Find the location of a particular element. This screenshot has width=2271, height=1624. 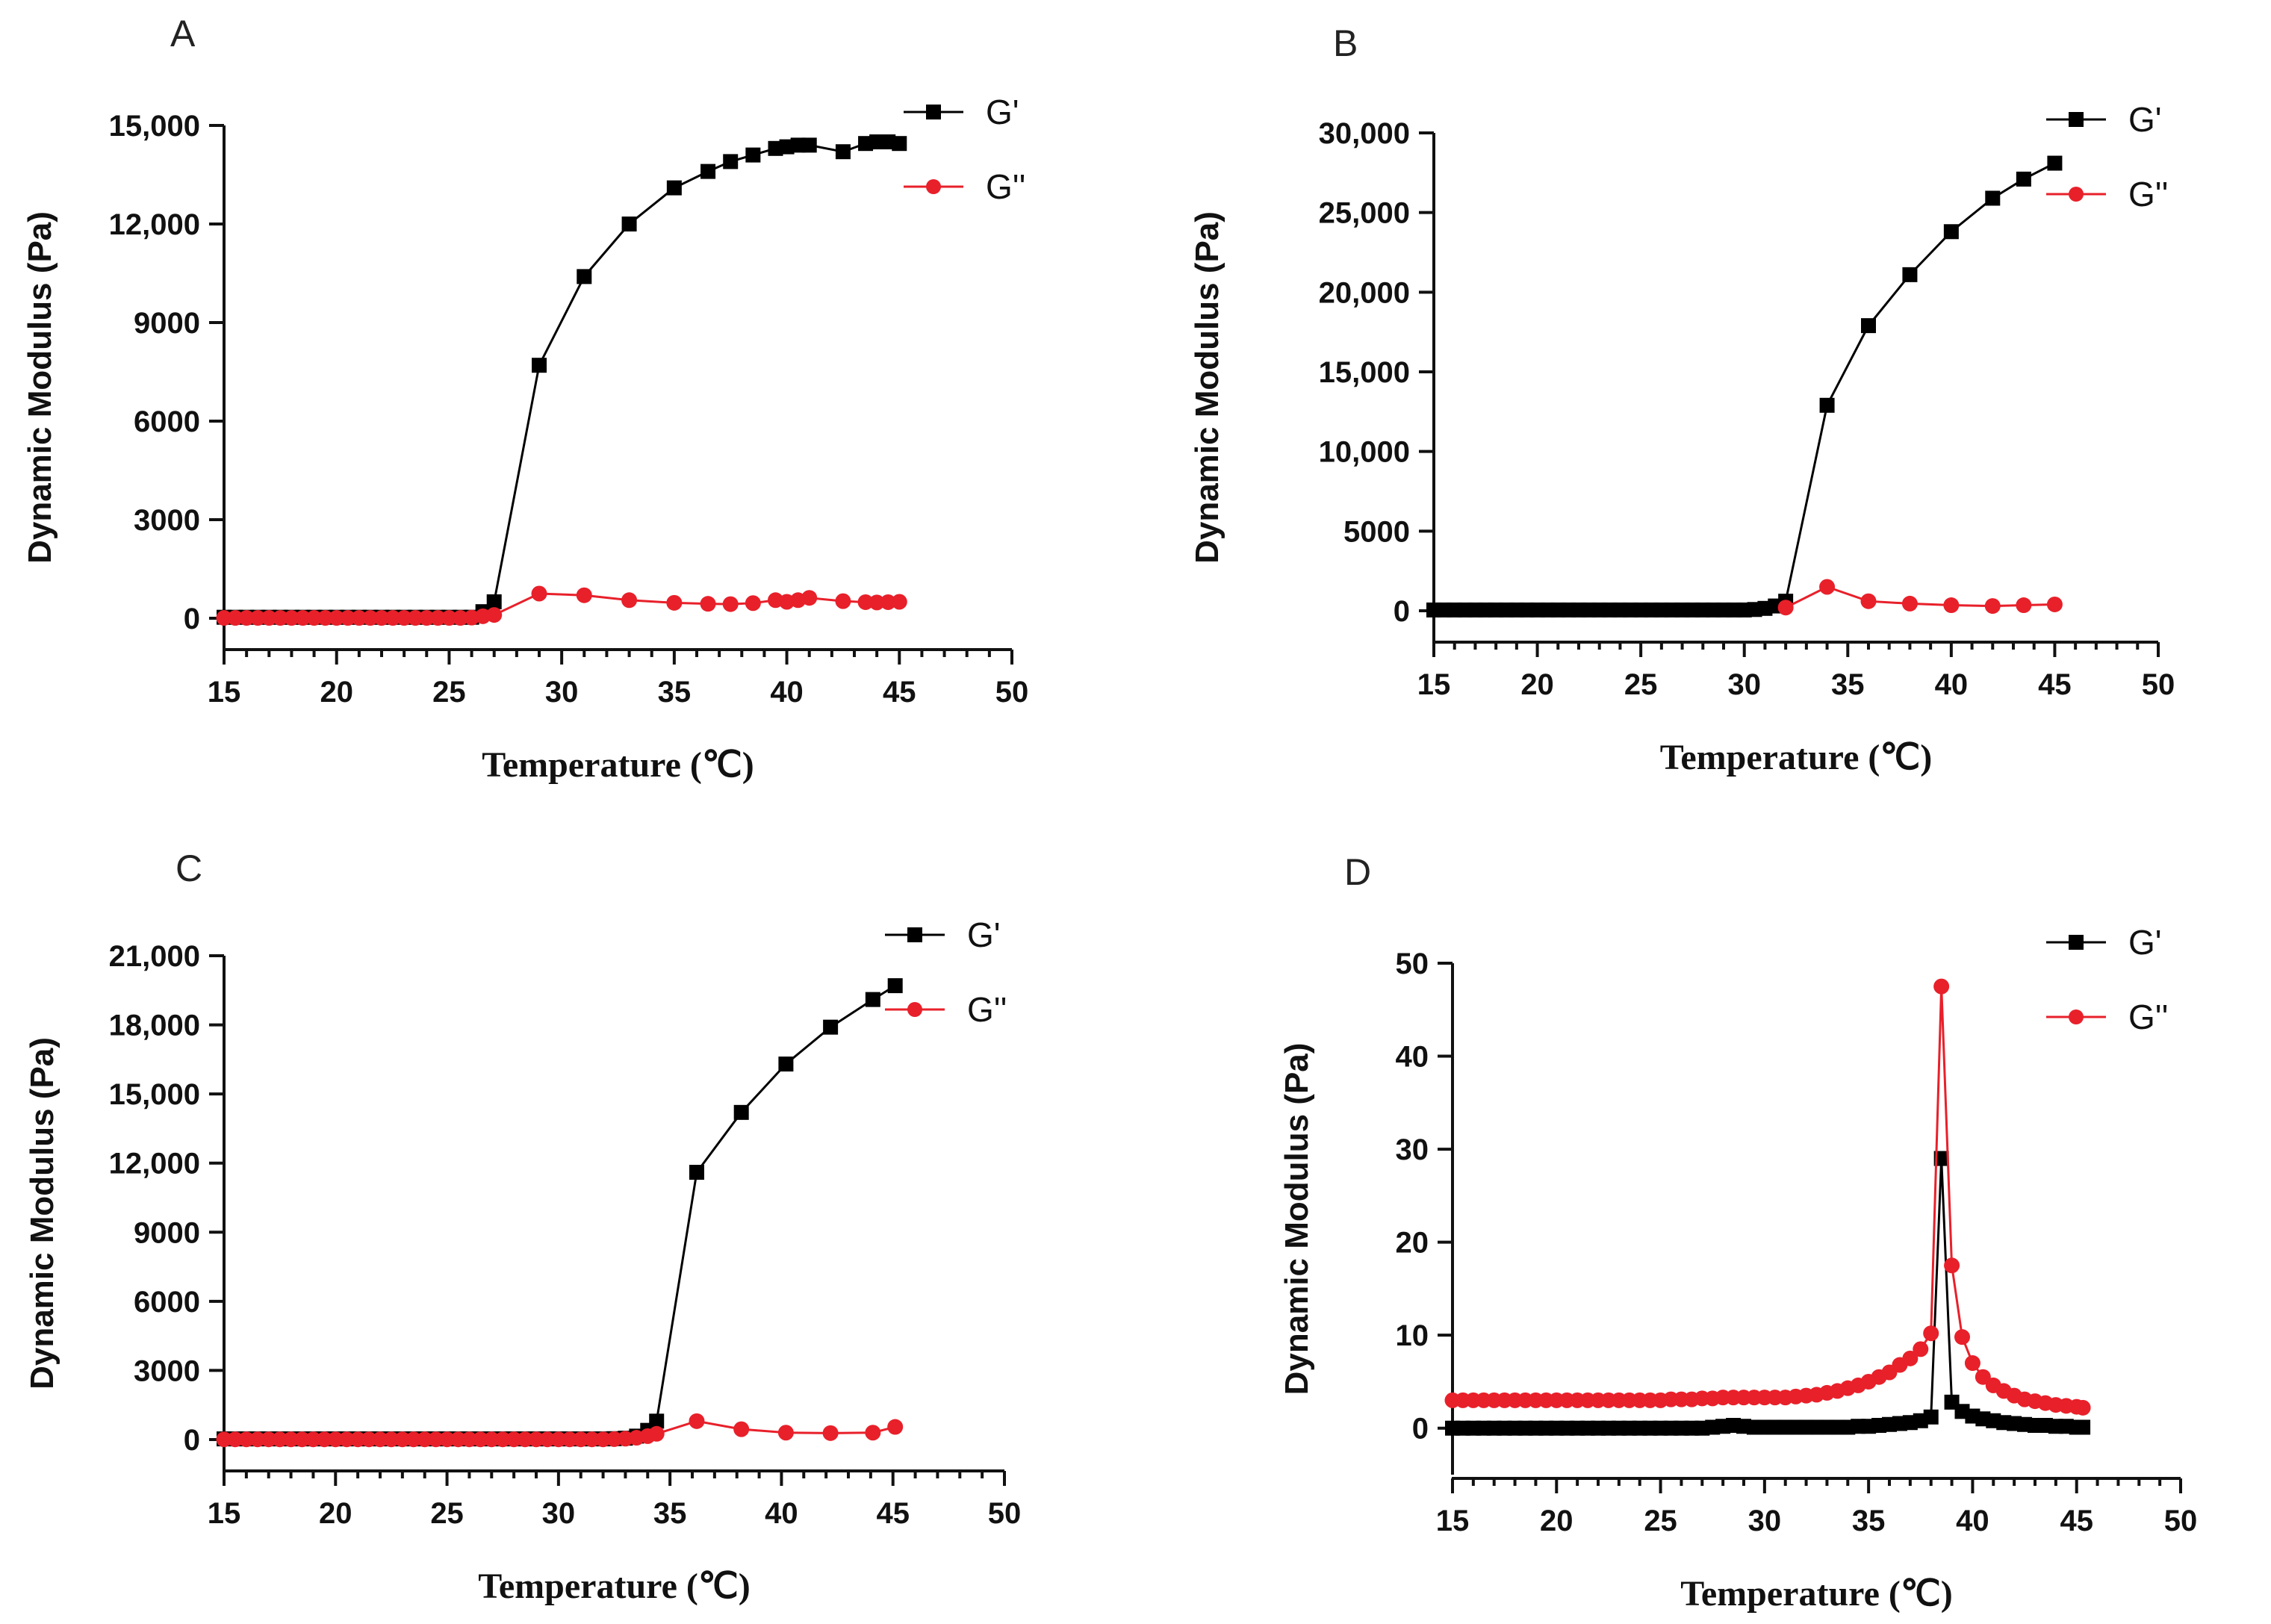

panel-c-letter: C is located at coordinates (188, 868).